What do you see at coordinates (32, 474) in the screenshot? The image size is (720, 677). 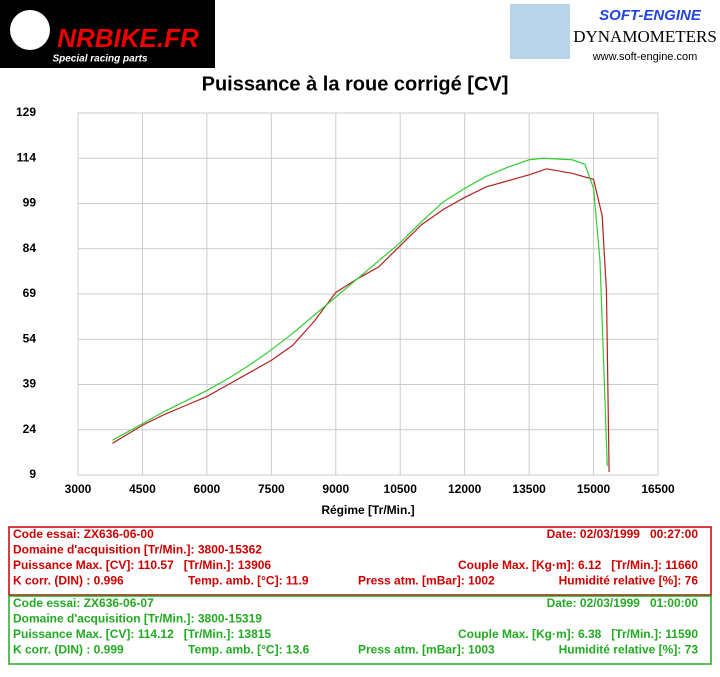 I see `y-tick-label: 9` at bounding box center [32, 474].